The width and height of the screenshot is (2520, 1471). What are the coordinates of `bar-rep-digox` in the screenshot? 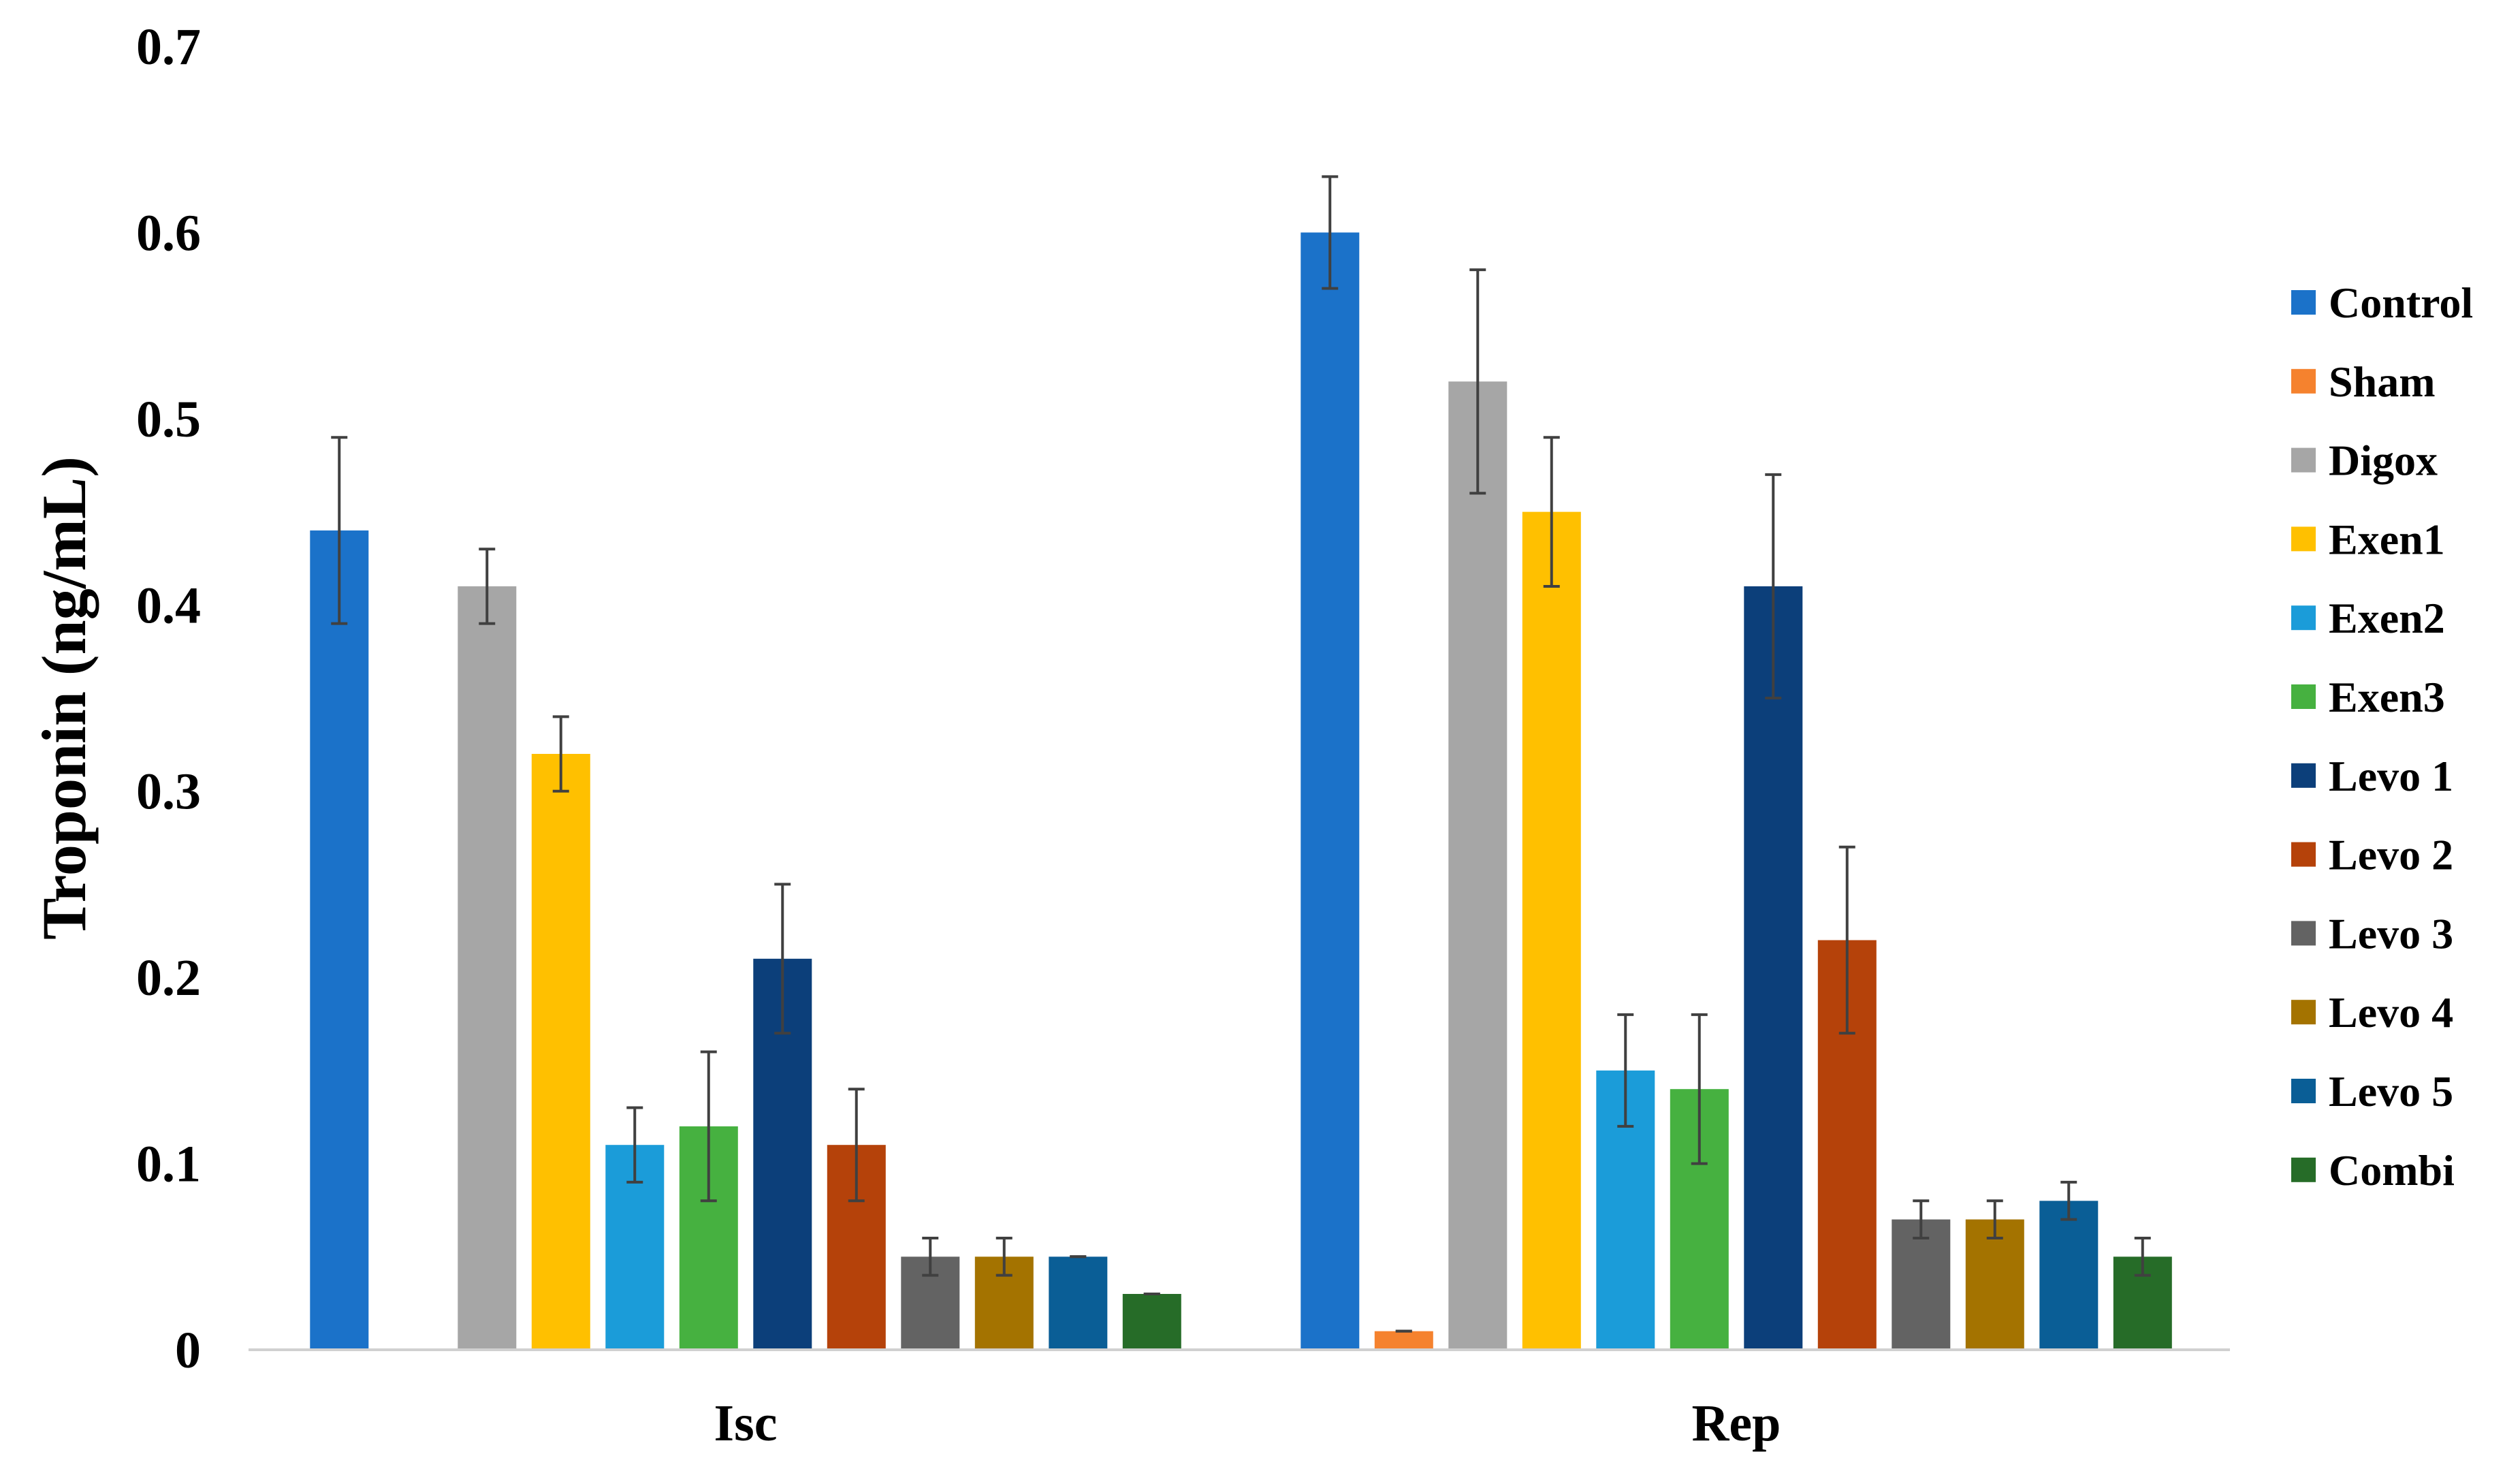 It's located at (1478, 865).